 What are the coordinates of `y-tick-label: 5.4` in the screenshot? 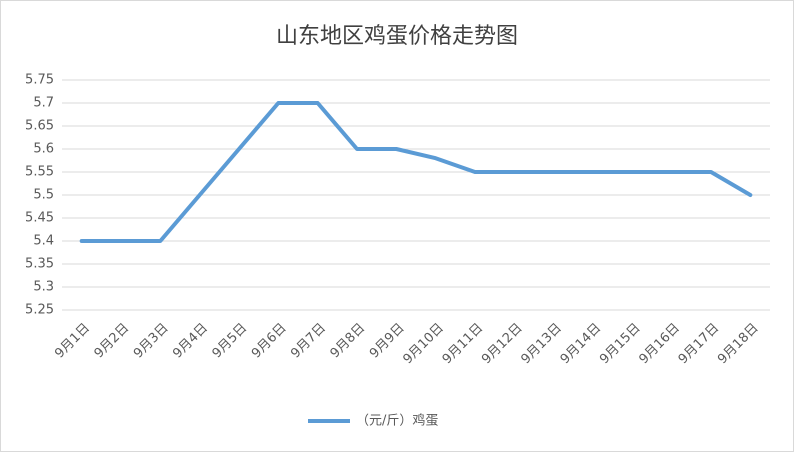 It's located at (43, 241).